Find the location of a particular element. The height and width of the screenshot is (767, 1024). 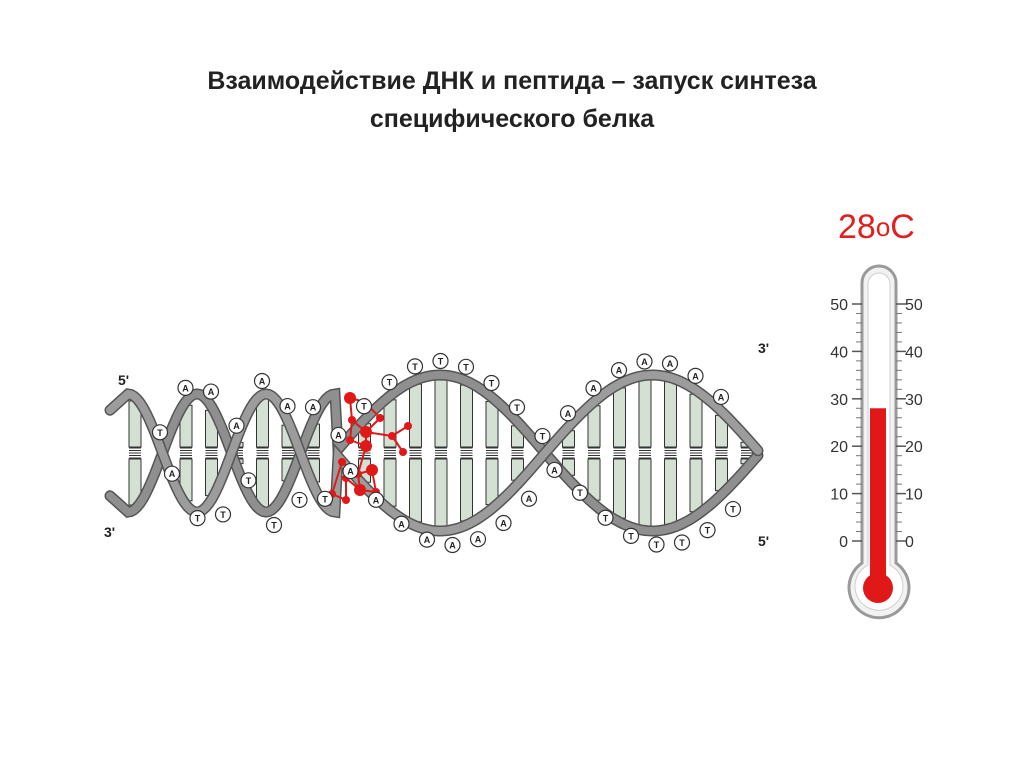

tick-label-right: 20 is located at coordinates (914, 447).